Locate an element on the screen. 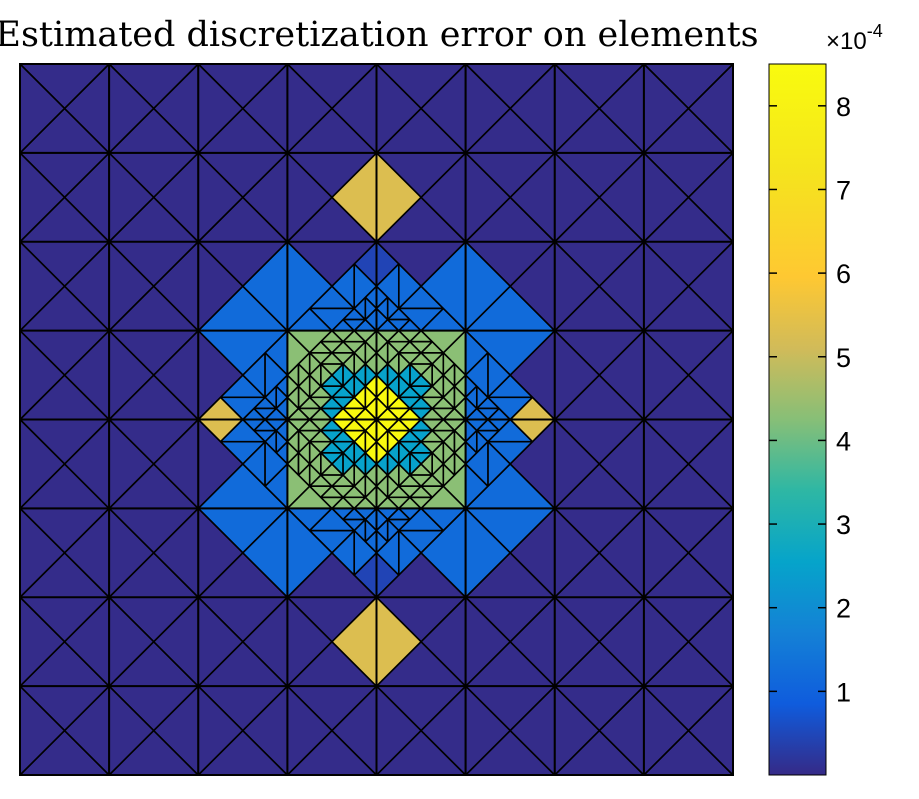 The image size is (919, 799). colorbar-tick-label: 1 is located at coordinates (843, 692).